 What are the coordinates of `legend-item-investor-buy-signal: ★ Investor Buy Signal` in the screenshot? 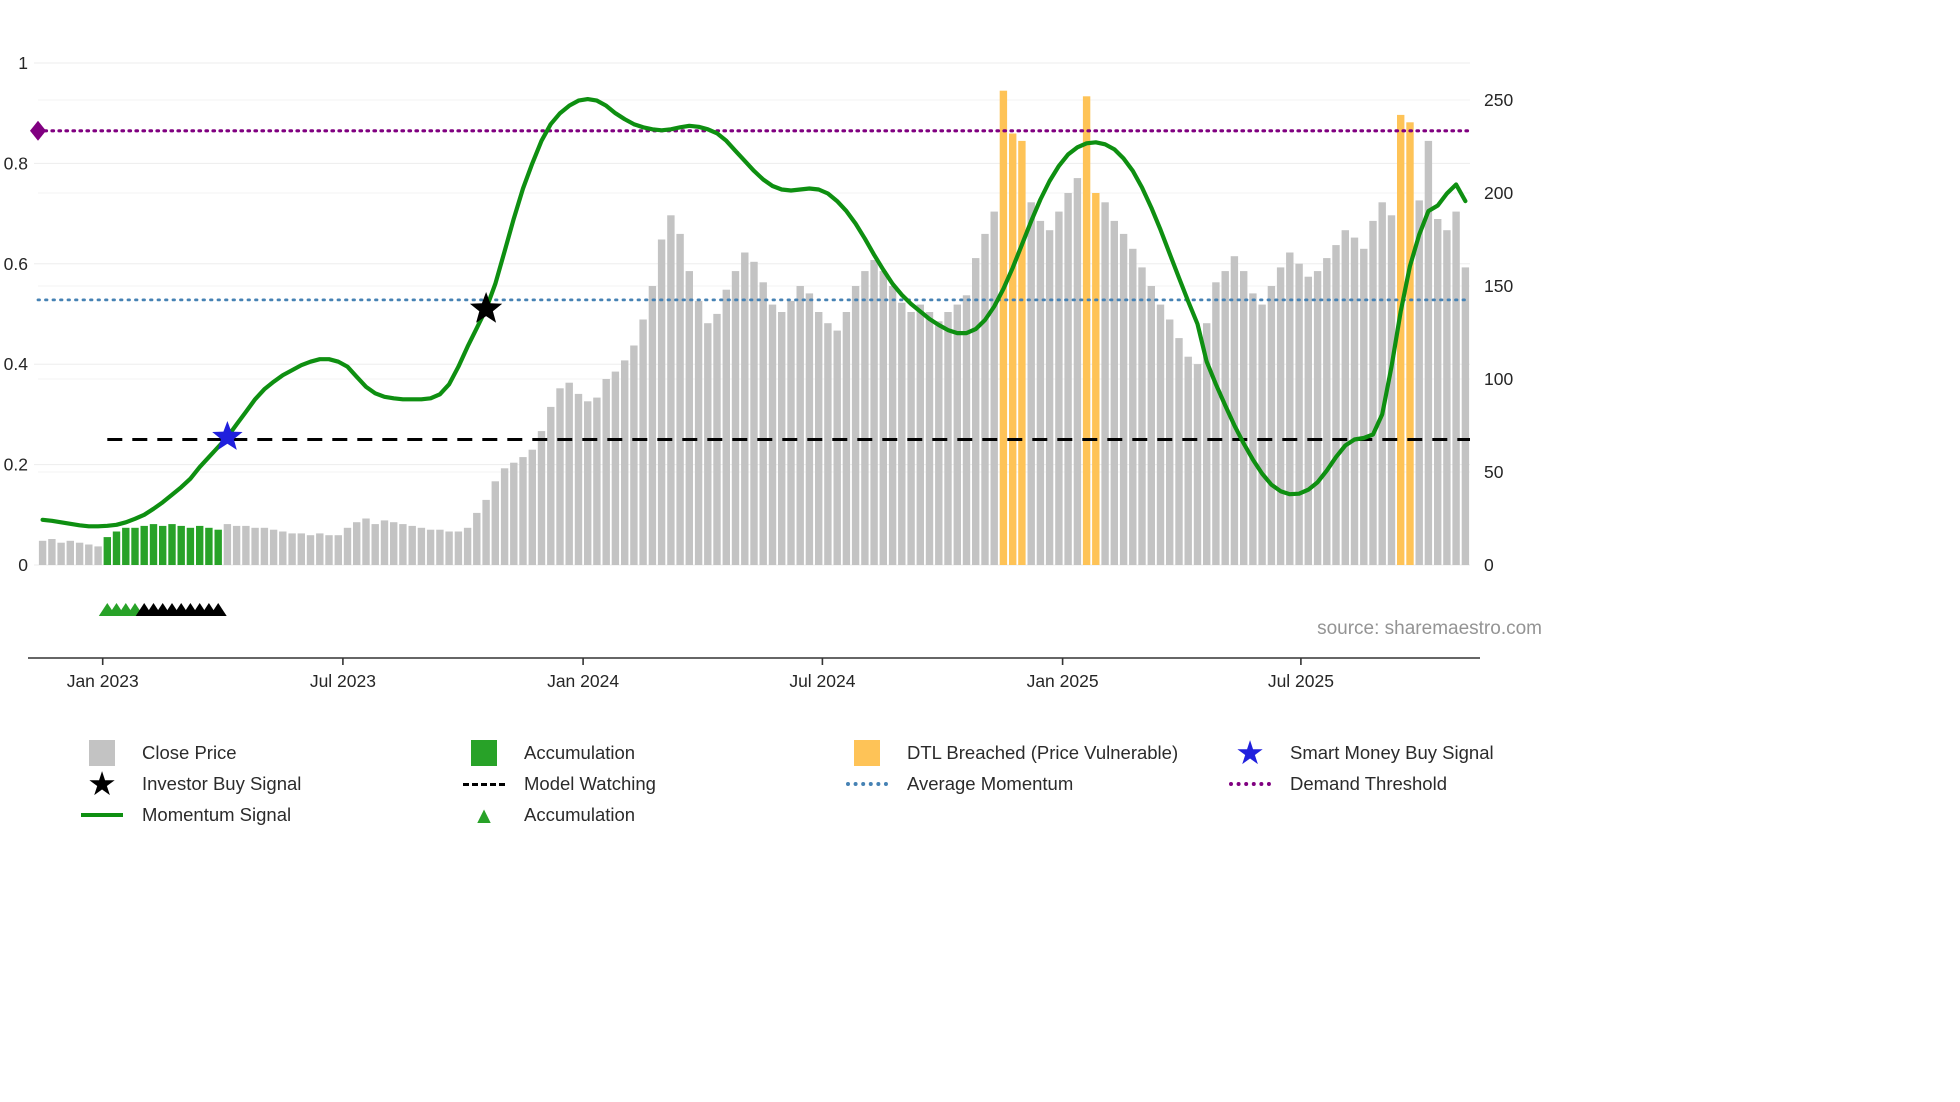 It's located at (191, 783).